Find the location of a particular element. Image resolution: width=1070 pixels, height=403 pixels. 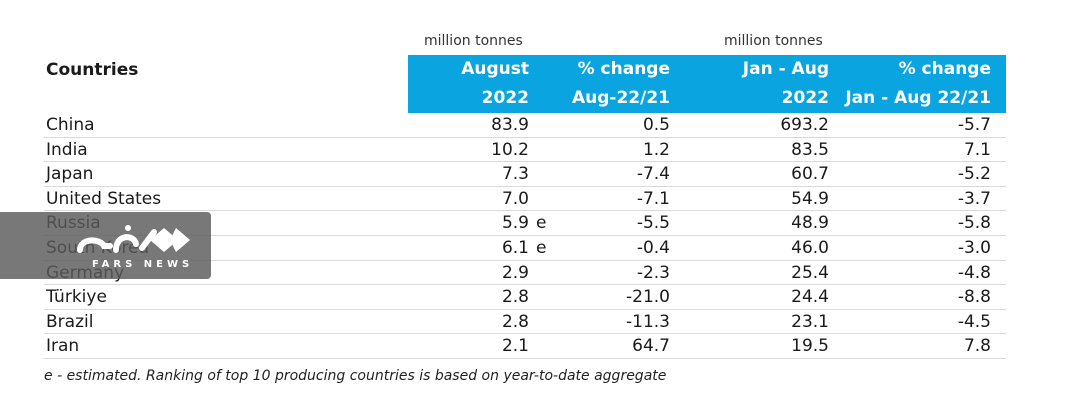

august-2022-value: 83.9 is located at coordinates (510, 125).